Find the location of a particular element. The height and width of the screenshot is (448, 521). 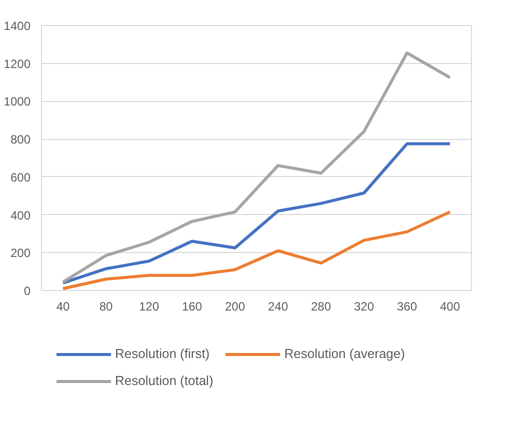

y-tick-label: 1000 is located at coordinates (17, 101).